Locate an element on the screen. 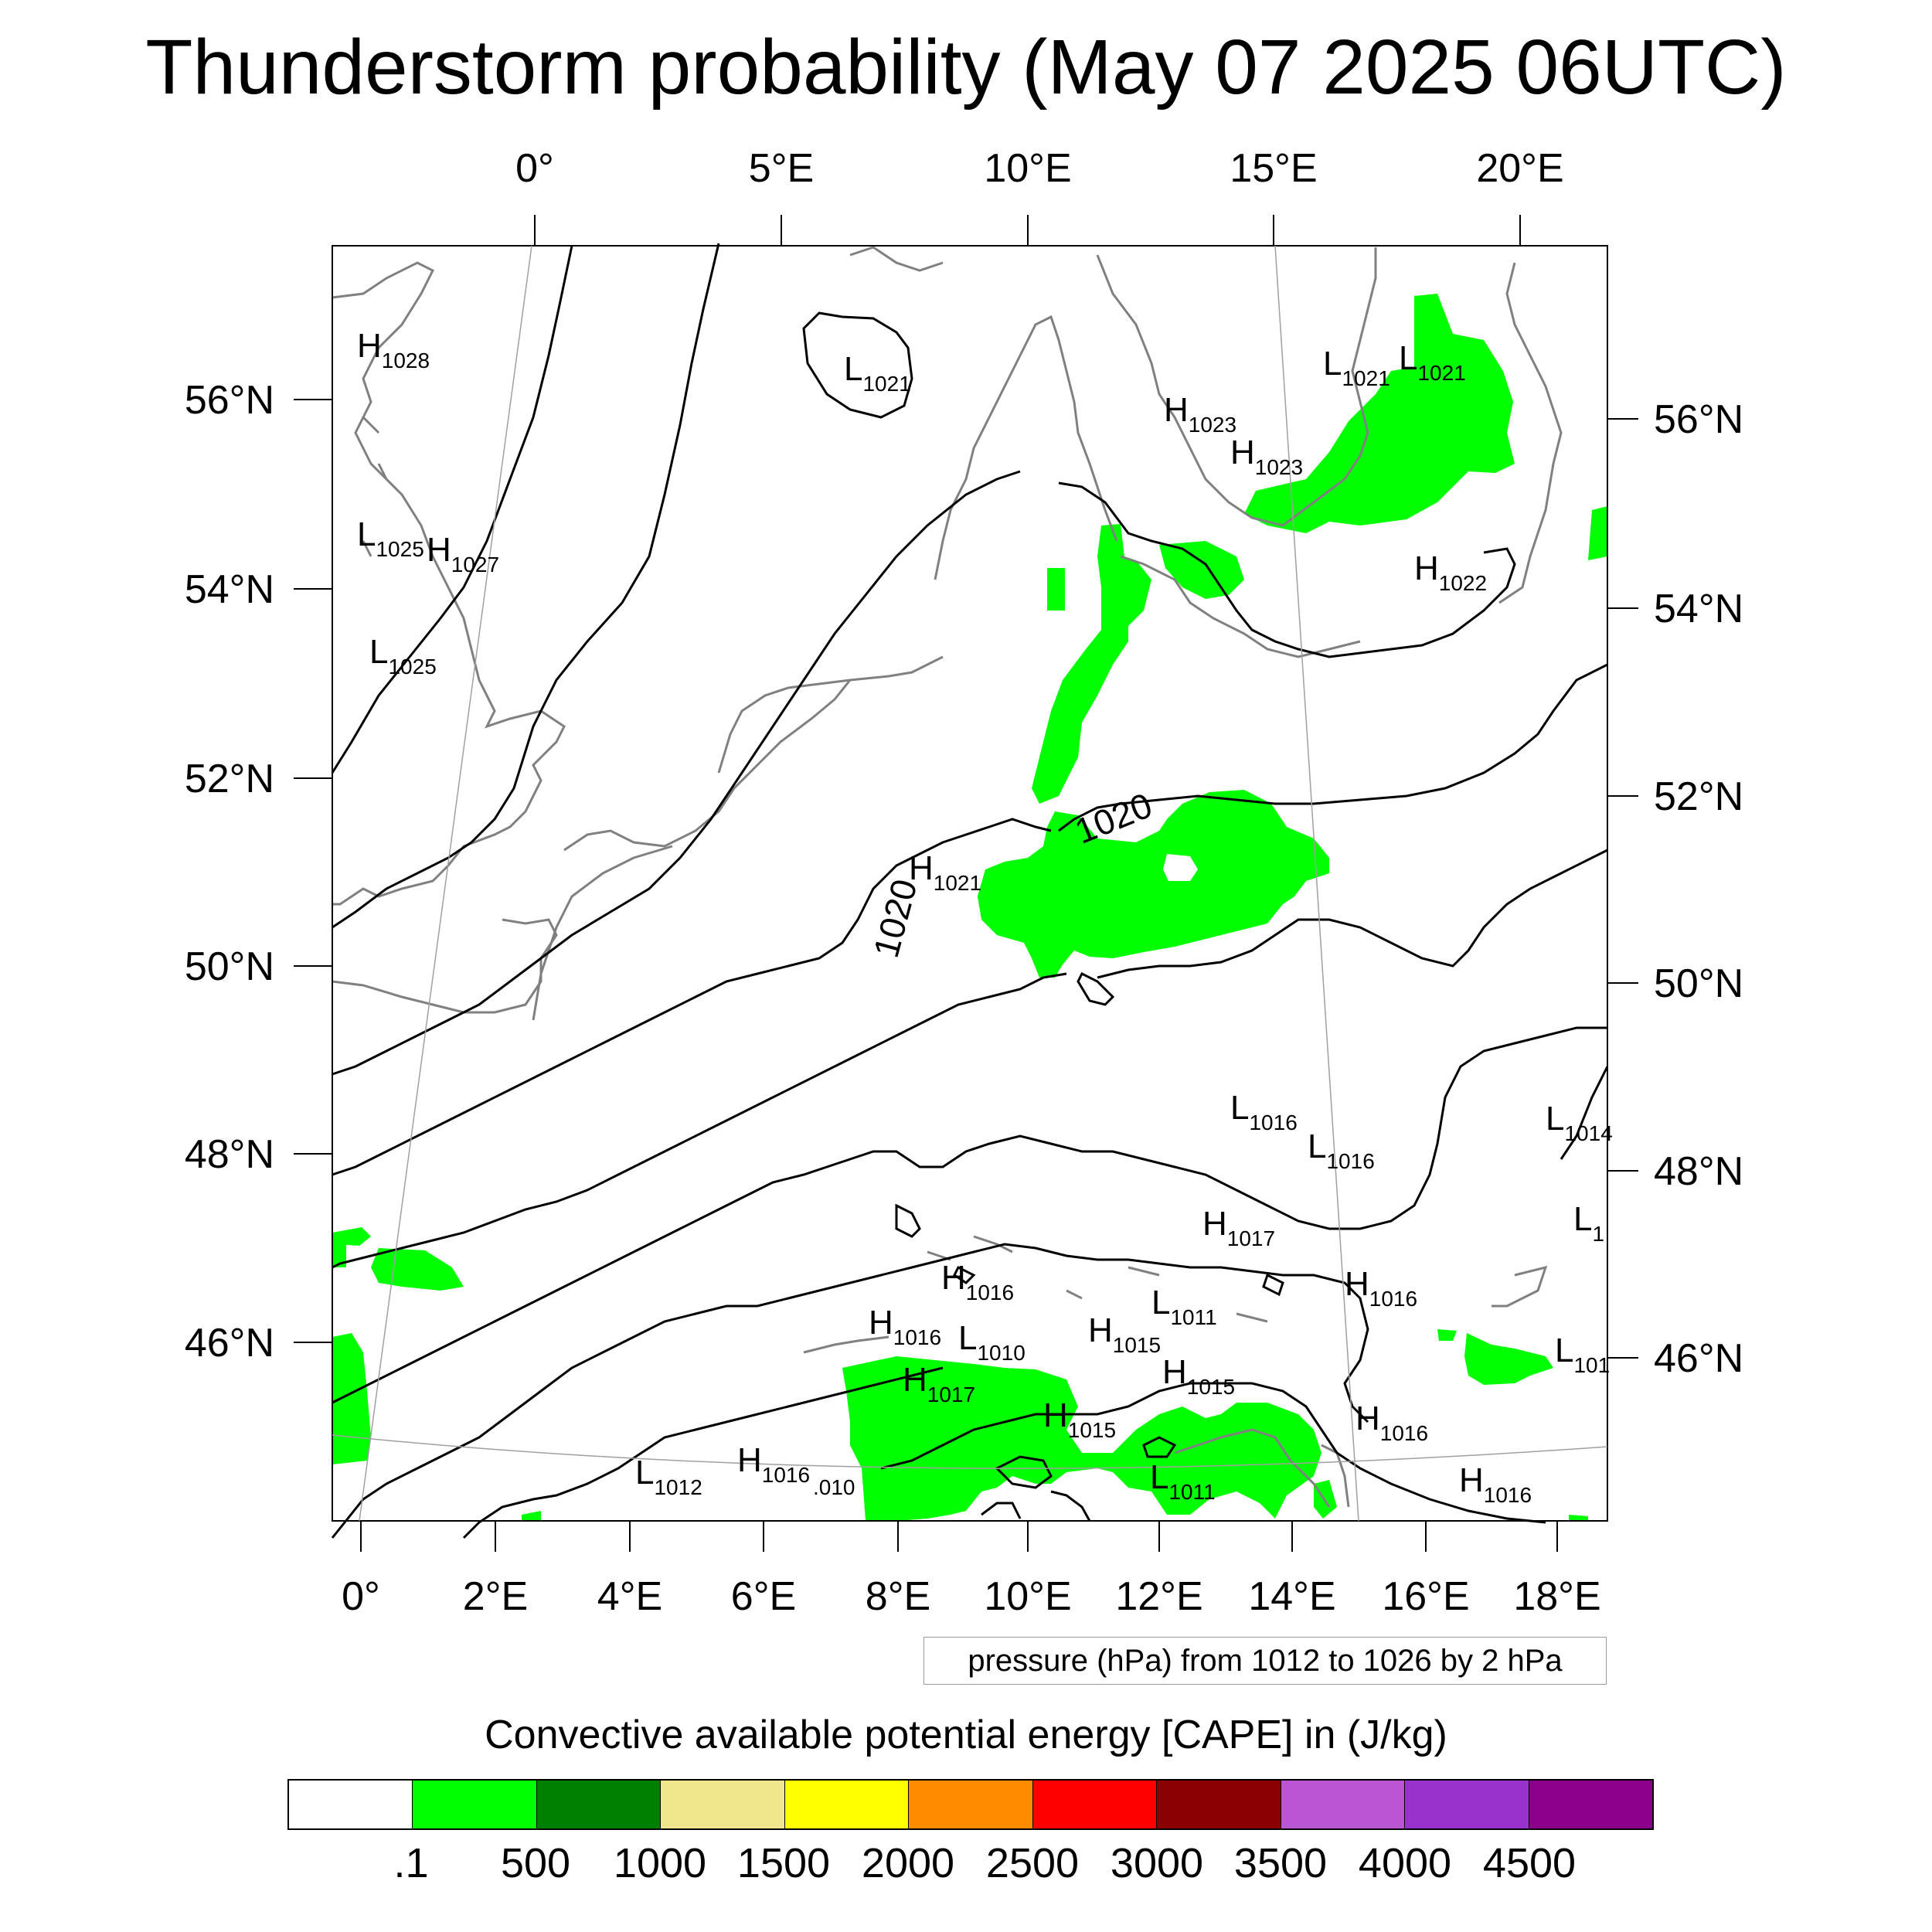 The width and height of the screenshot is (1932, 1932). colorbar-label: 3000 is located at coordinates (1157, 1863).